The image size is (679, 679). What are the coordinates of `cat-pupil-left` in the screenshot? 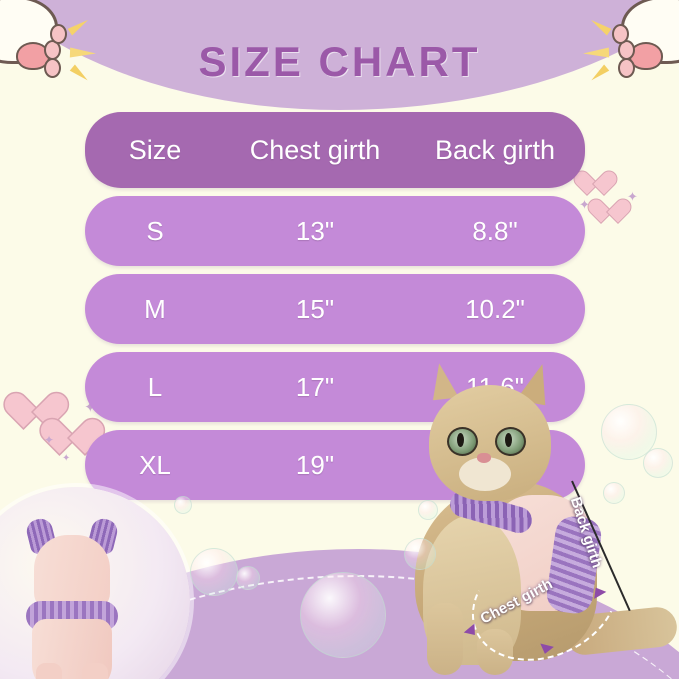 It's located at (460, 440).